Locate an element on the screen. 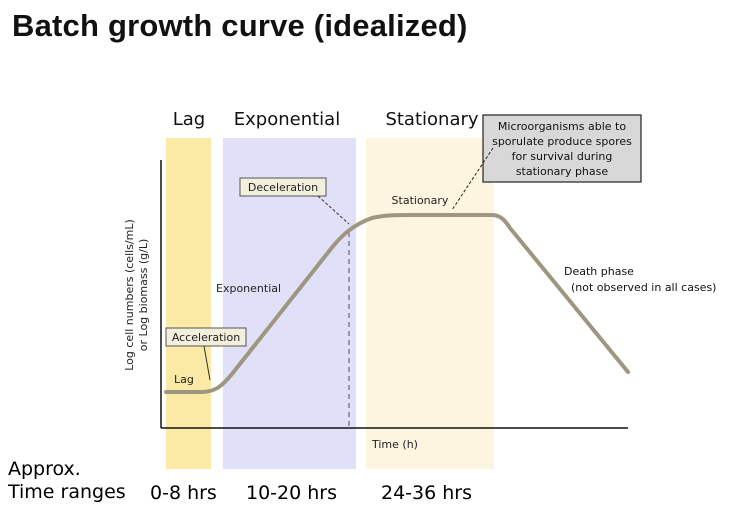 The height and width of the screenshot is (505, 751). callout-line-4: stationary phase is located at coordinates (562, 171).